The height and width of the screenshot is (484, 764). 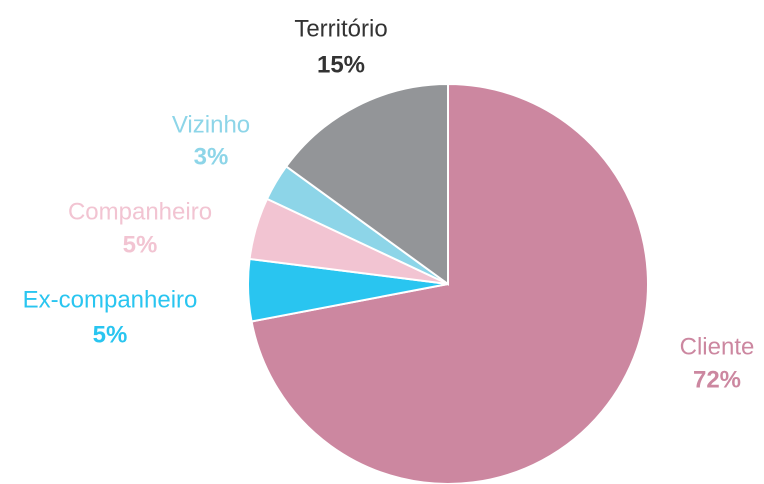 I want to click on slice-value: 15%, so click(x=341, y=64).